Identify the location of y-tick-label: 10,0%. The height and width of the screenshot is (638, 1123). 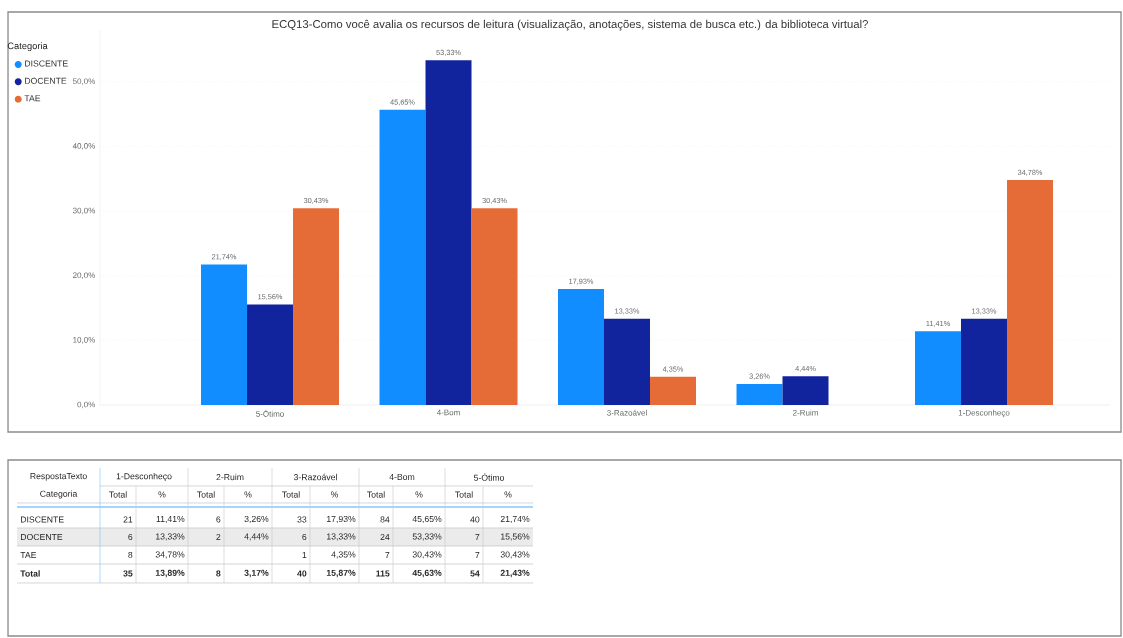
(84, 340).